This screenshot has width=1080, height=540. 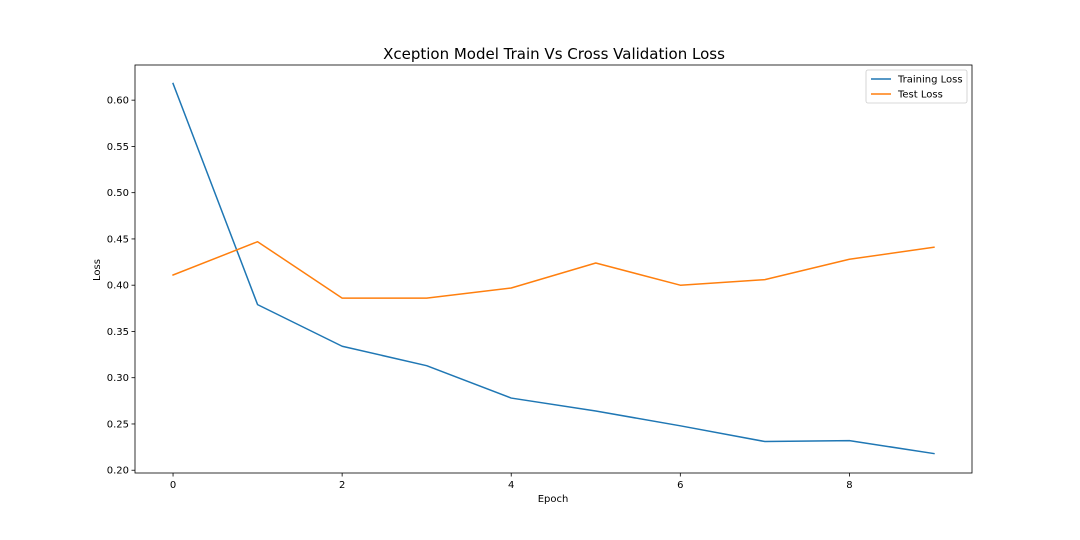 I want to click on legend-label-training-loss: Training Loss, so click(x=930, y=80).